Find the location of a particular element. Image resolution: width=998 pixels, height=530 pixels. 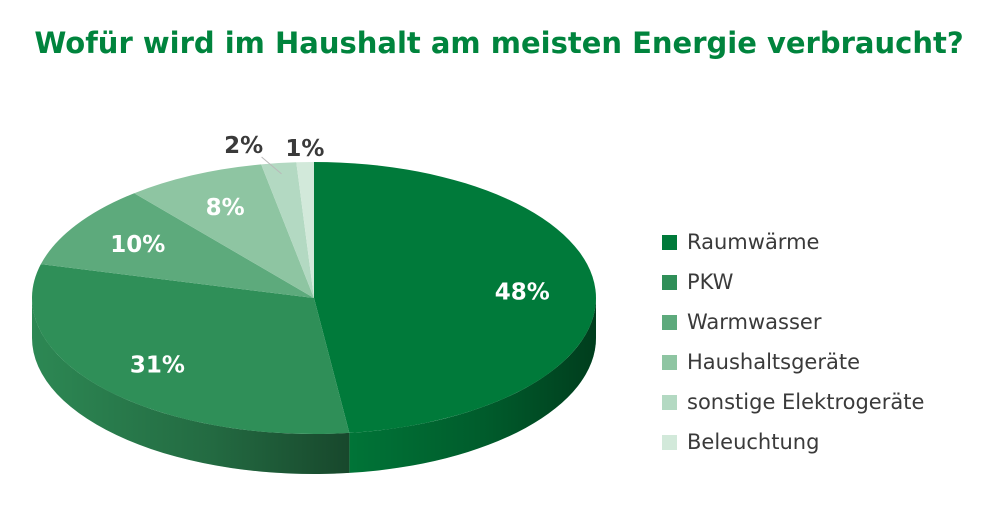

slice-label-5: 1% is located at coordinates (304, 149).